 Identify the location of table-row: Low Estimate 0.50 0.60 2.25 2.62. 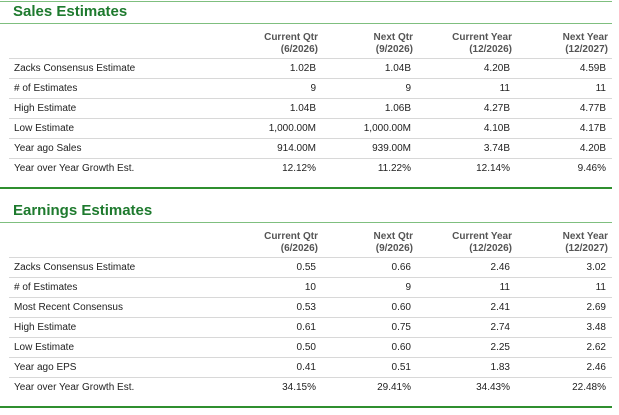
(310, 347).